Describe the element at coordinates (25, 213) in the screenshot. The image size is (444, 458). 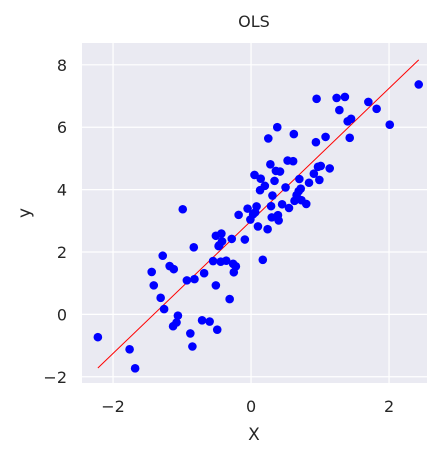
I see `y-axis-label: y` at that location.